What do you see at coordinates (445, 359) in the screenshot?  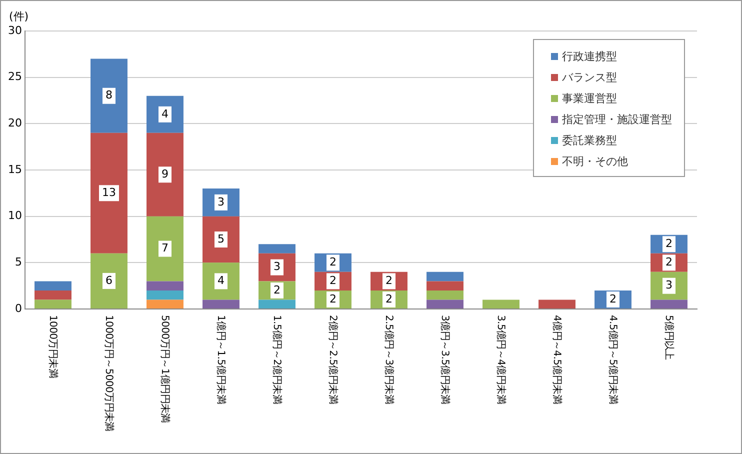 I see `x-tick-label: 3億円～3.5億円未満` at bounding box center [445, 359].